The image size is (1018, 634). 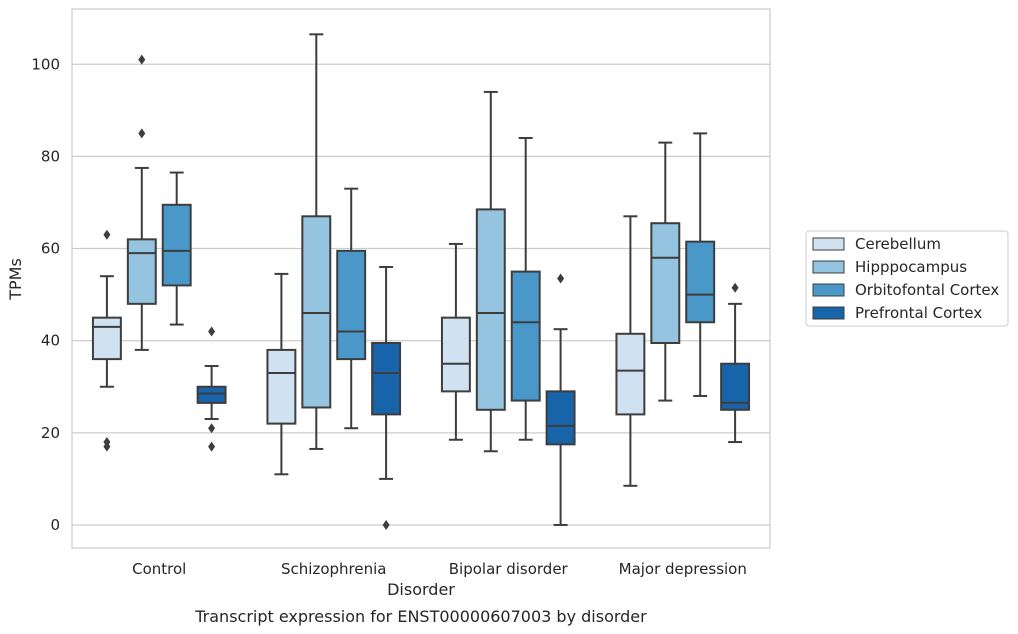 I want to click on x-tick-label-1: Schizophrenia, so click(x=333, y=569).